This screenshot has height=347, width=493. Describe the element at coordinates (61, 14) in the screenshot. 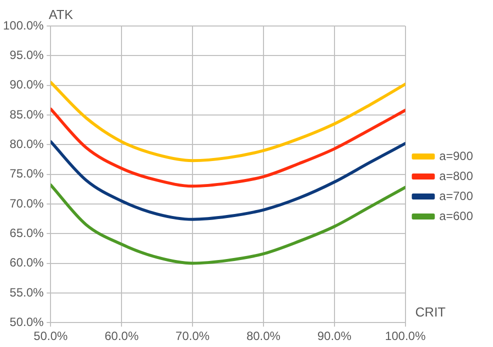

I see `y-axis-title: ATK` at that location.